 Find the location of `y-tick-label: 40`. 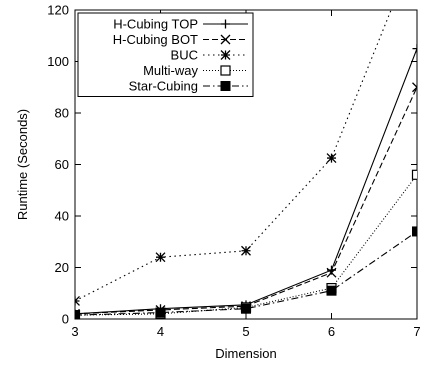

y-tick-label: 40 is located at coordinates (62, 216).